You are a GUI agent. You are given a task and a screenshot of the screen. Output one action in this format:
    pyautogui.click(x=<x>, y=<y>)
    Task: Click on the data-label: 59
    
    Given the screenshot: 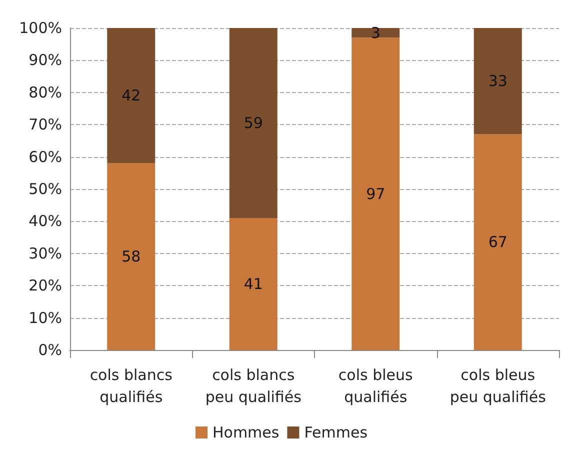 What is the action you would take?
    pyautogui.click(x=253, y=123)
    